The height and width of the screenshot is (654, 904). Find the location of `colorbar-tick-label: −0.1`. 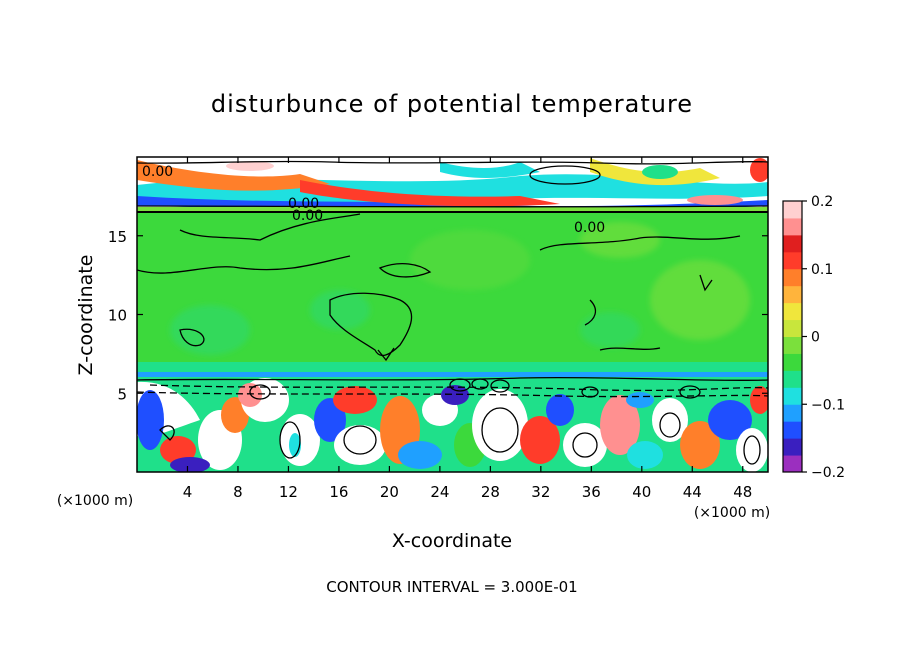

colorbar-tick-label: −0.1 is located at coordinates (828, 405).